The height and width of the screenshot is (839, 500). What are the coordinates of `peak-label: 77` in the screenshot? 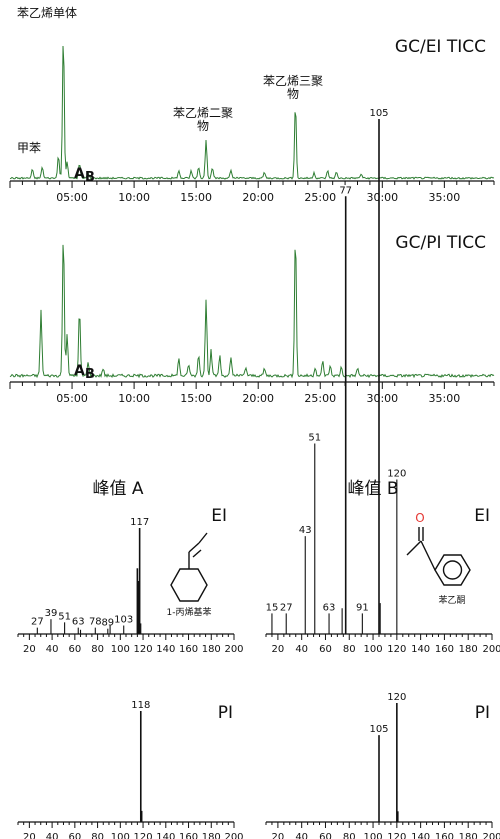 It's located at (345, 190).